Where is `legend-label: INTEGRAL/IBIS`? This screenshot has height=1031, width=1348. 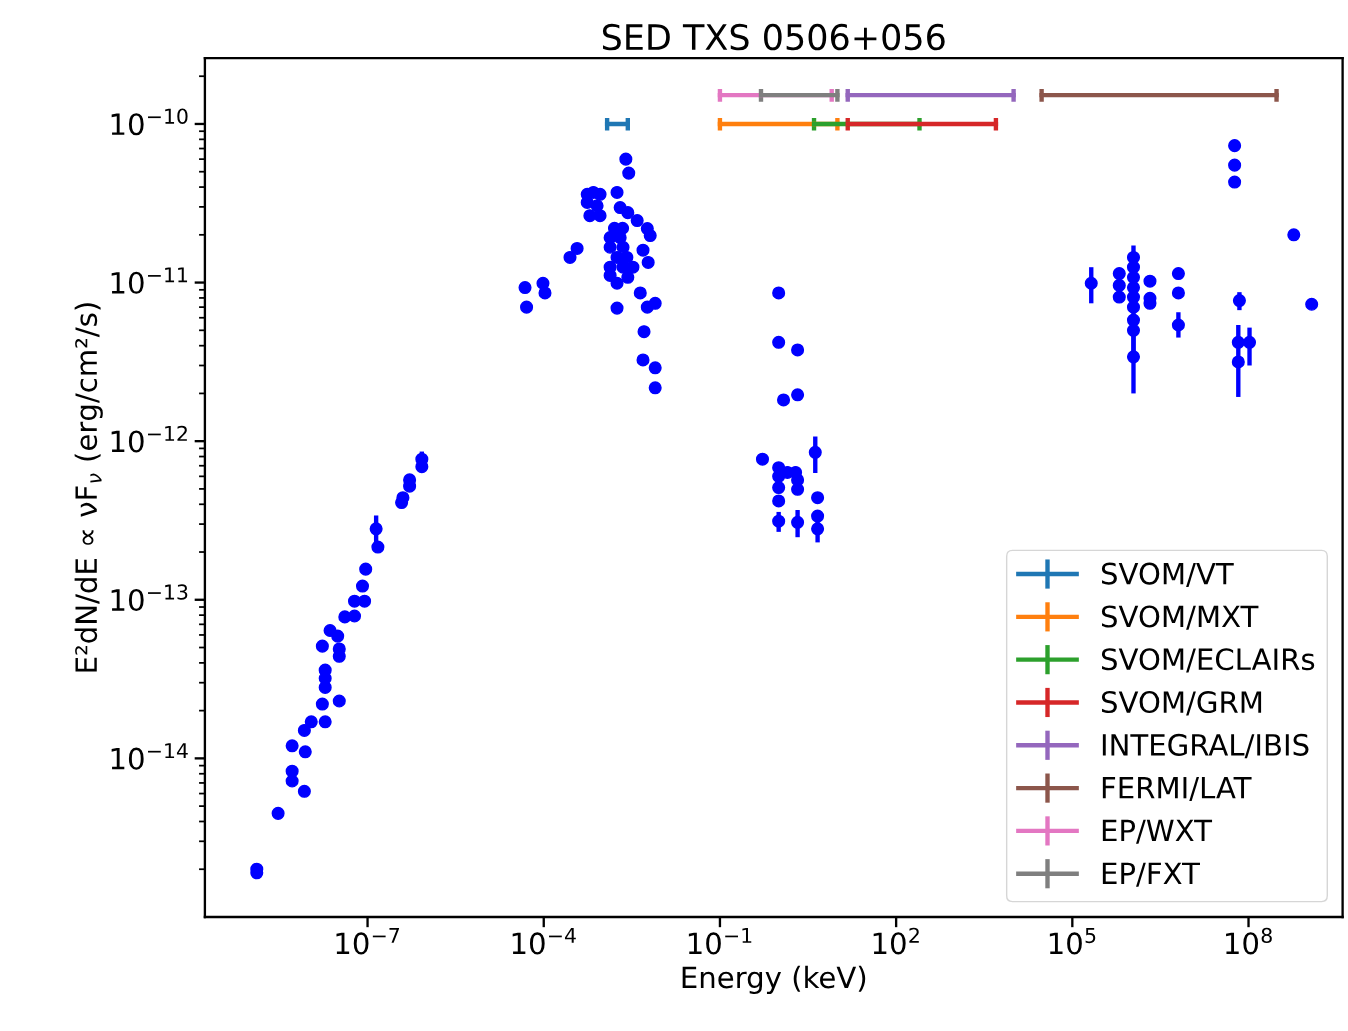 legend-label: INTEGRAL/IBIS is located at coordinates (1205, 746).